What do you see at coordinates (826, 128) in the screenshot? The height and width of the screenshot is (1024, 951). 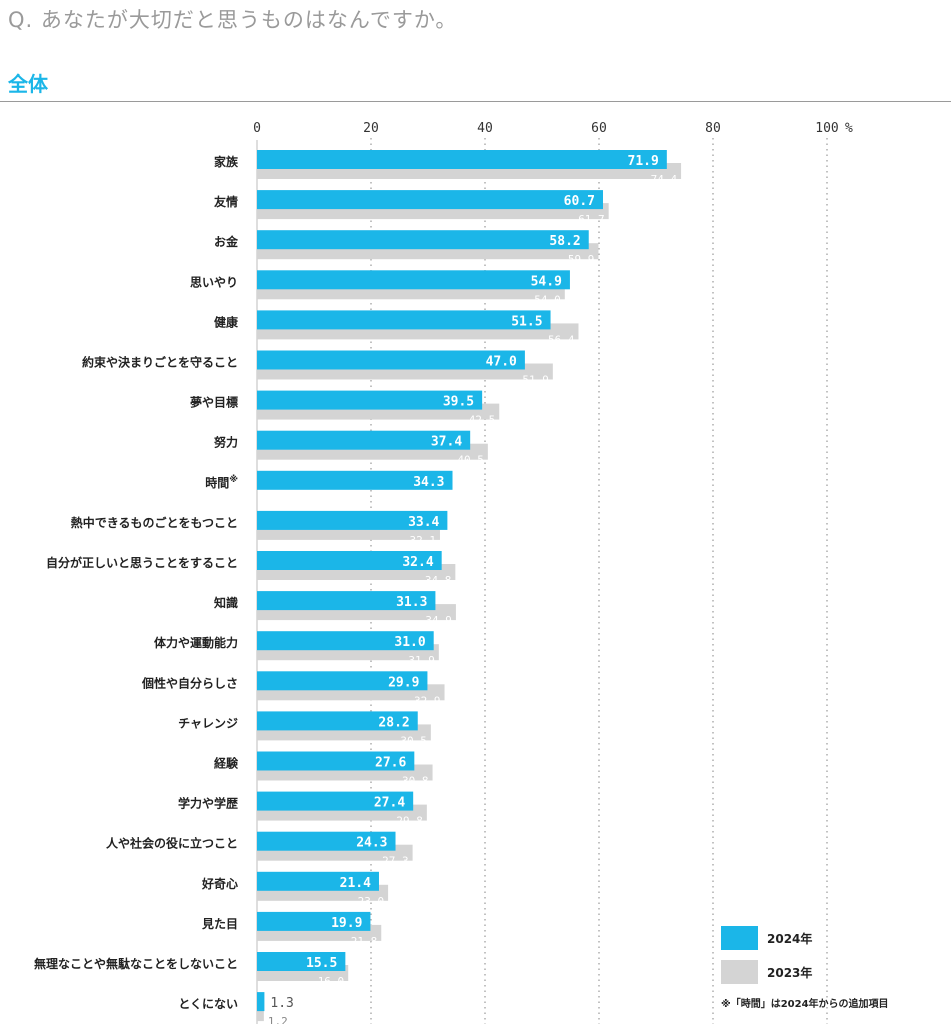 I see `x-tick-label: 100` at bounding box center [826, 128].